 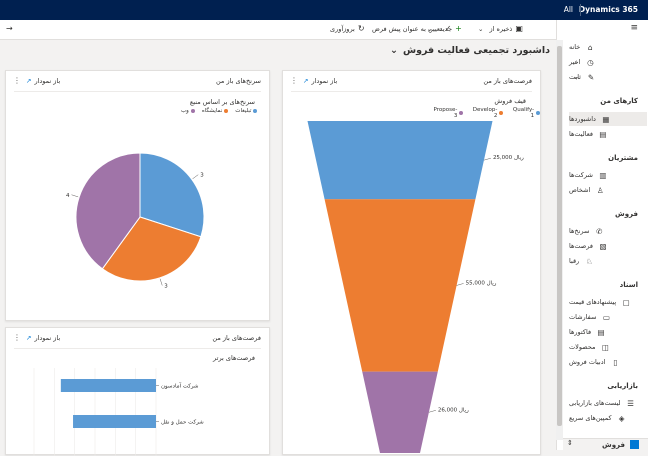 I want to click on app-brand: Dynamics 365, so click(x=608, y=9).